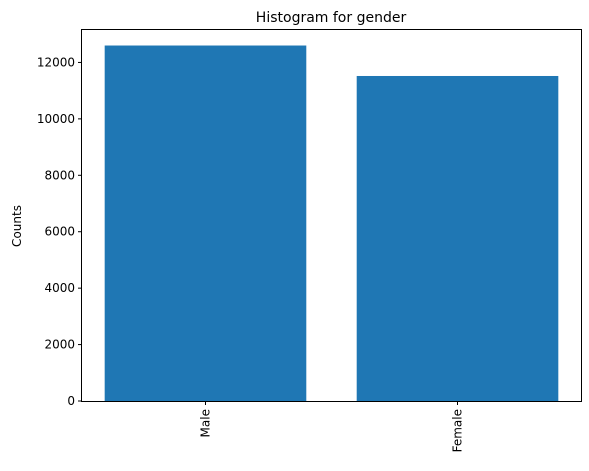 Image resolution: width=589 pixels, height=471 pixels. What do you see at coordinates (17, 226) in the screenshot?
I see `y-axis-label: Counts` at bounding box center [17, 226].